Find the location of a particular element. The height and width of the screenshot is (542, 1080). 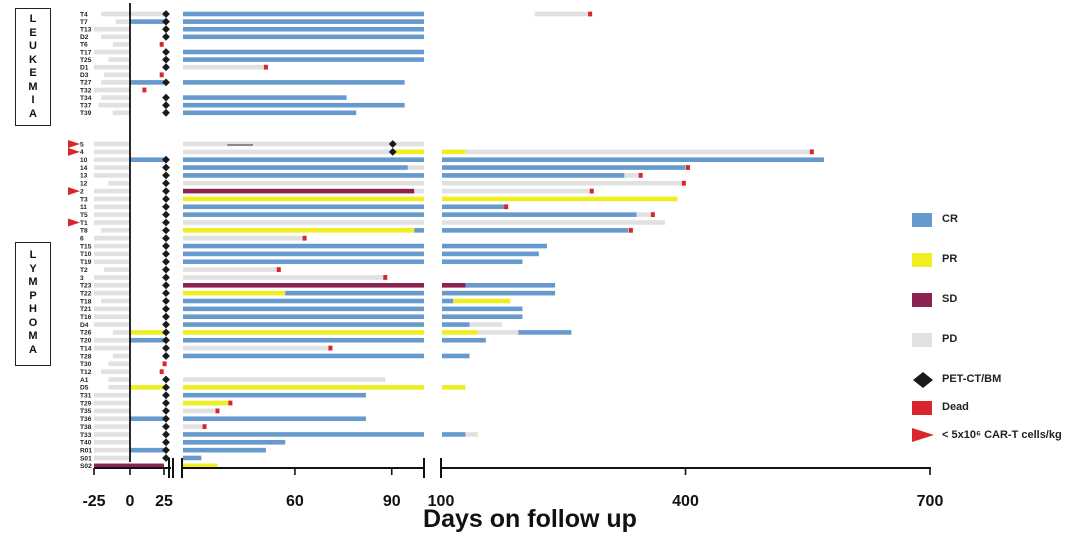

pet-marker-T16 is located at coordinates (166, 316).